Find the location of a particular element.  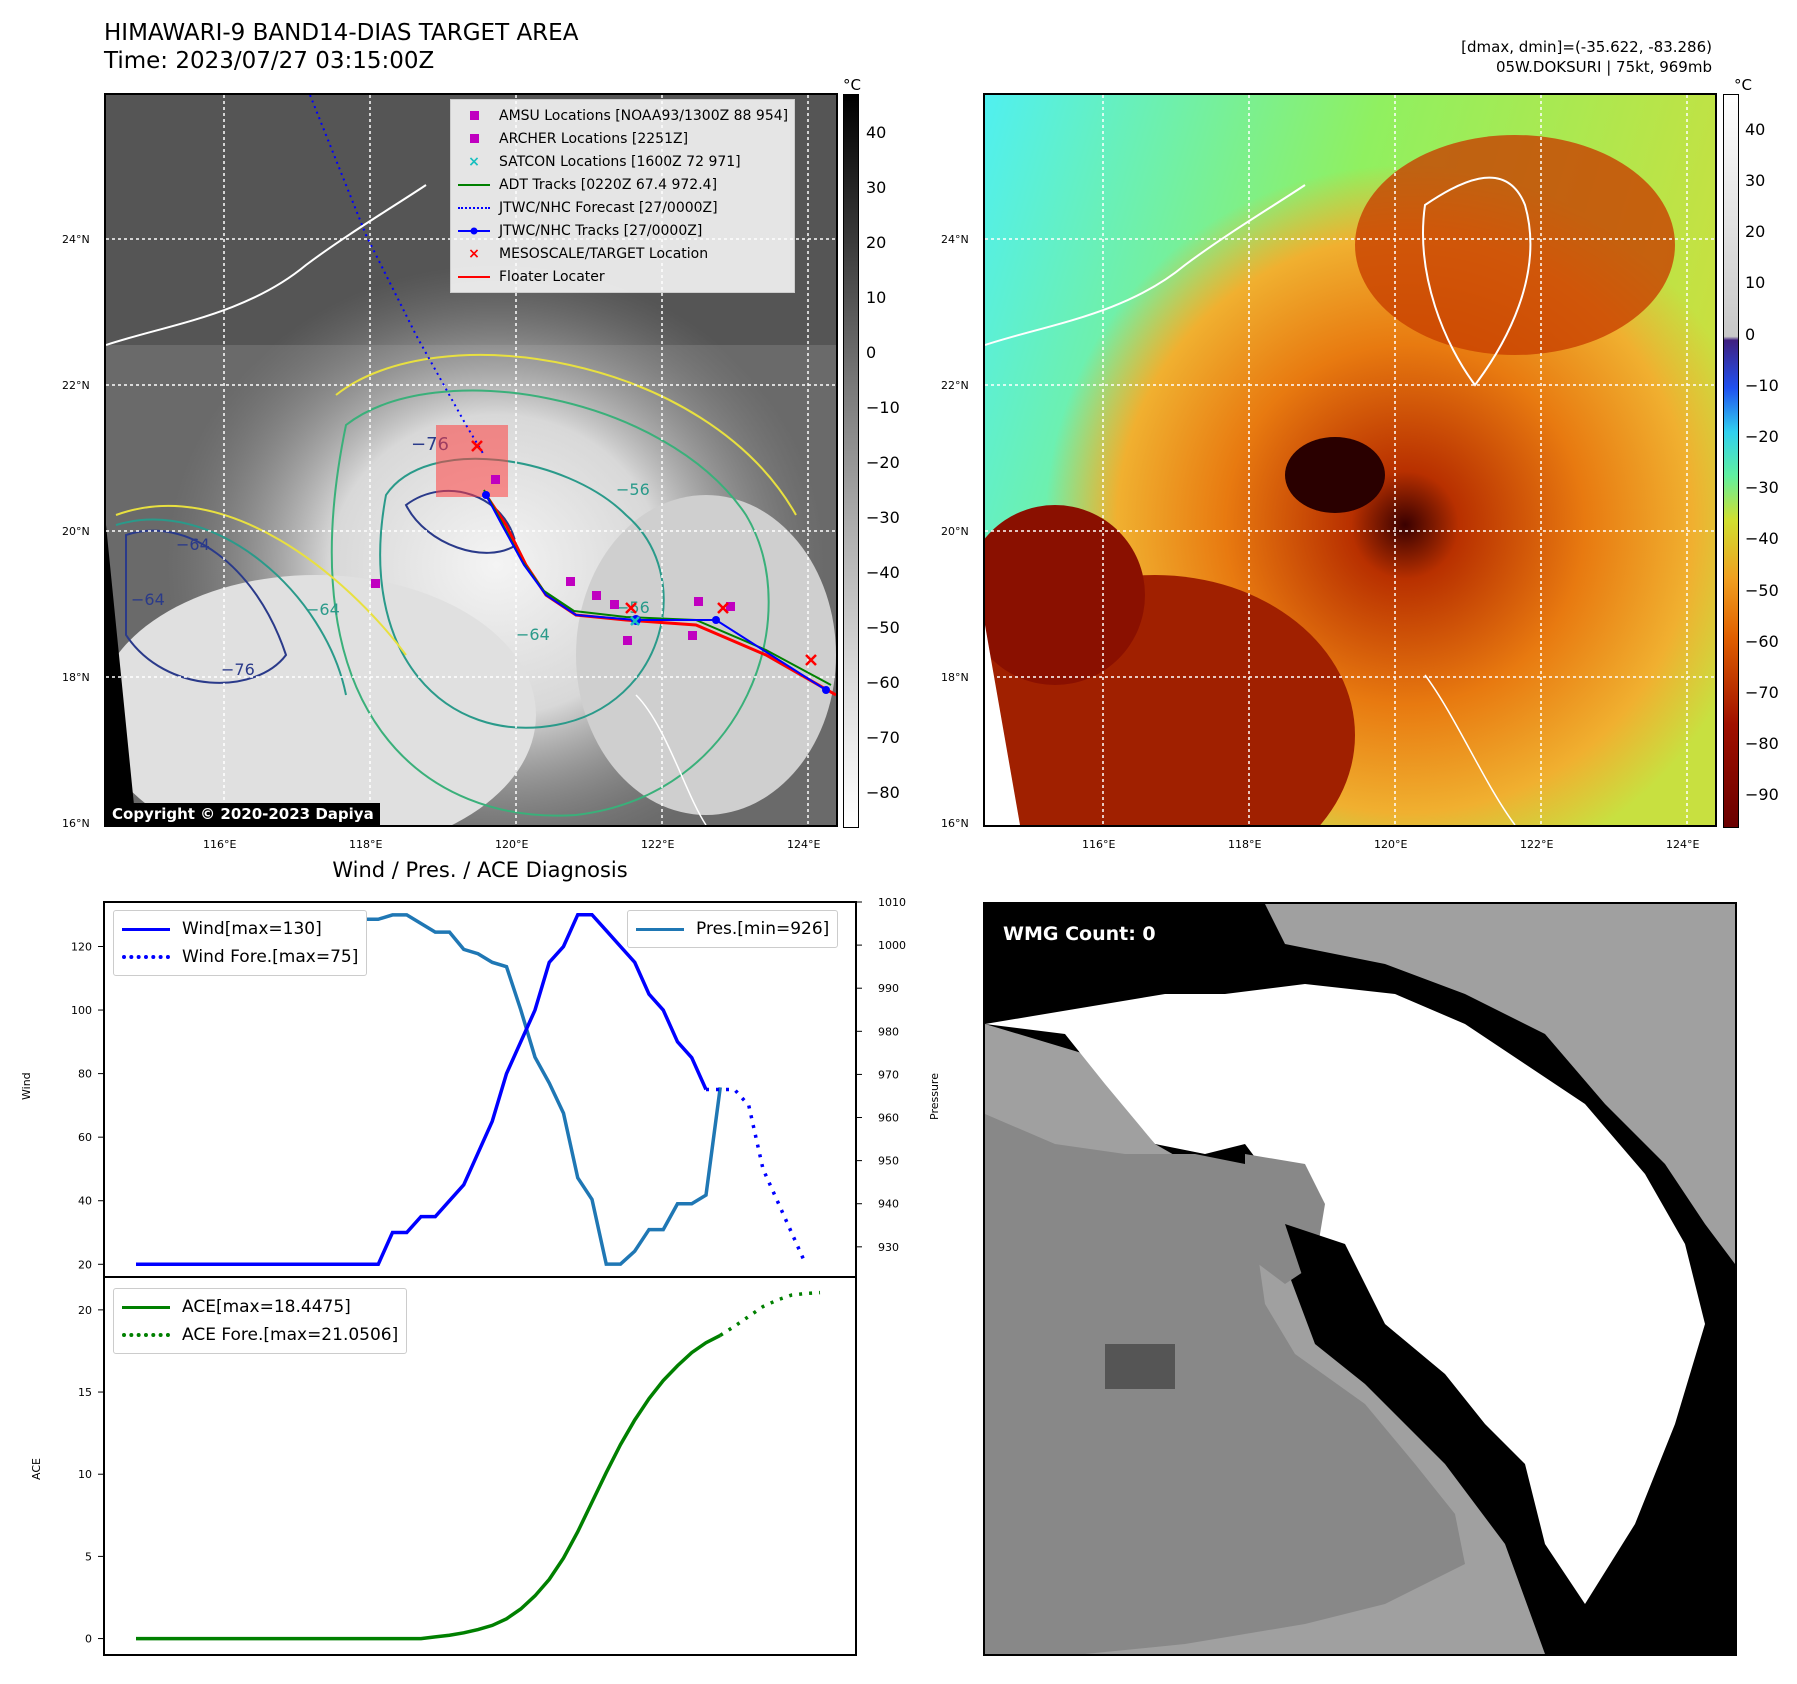

lat-label: 18°N is located at coordinates (76, 677).